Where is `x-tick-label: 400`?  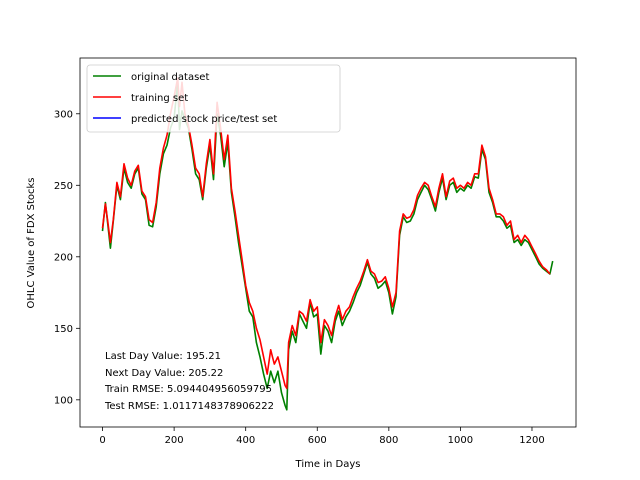
x-tick-label: 400 is located at coordinates (245, 440).